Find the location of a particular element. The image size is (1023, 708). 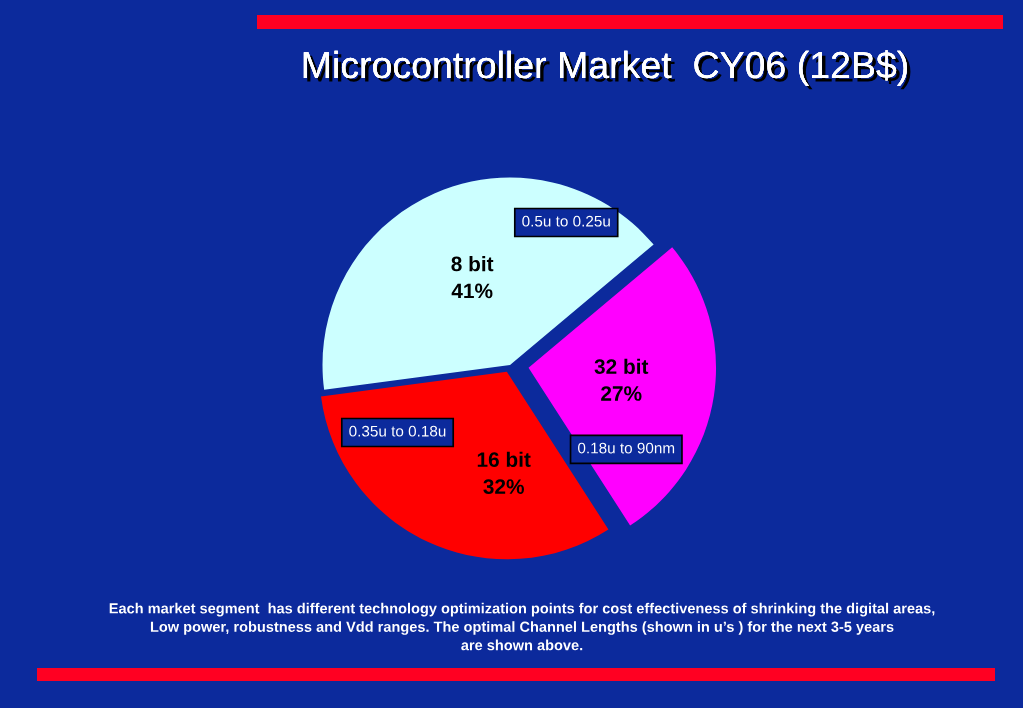

slice-label: 32 bit is located at coordinates (621, 366).